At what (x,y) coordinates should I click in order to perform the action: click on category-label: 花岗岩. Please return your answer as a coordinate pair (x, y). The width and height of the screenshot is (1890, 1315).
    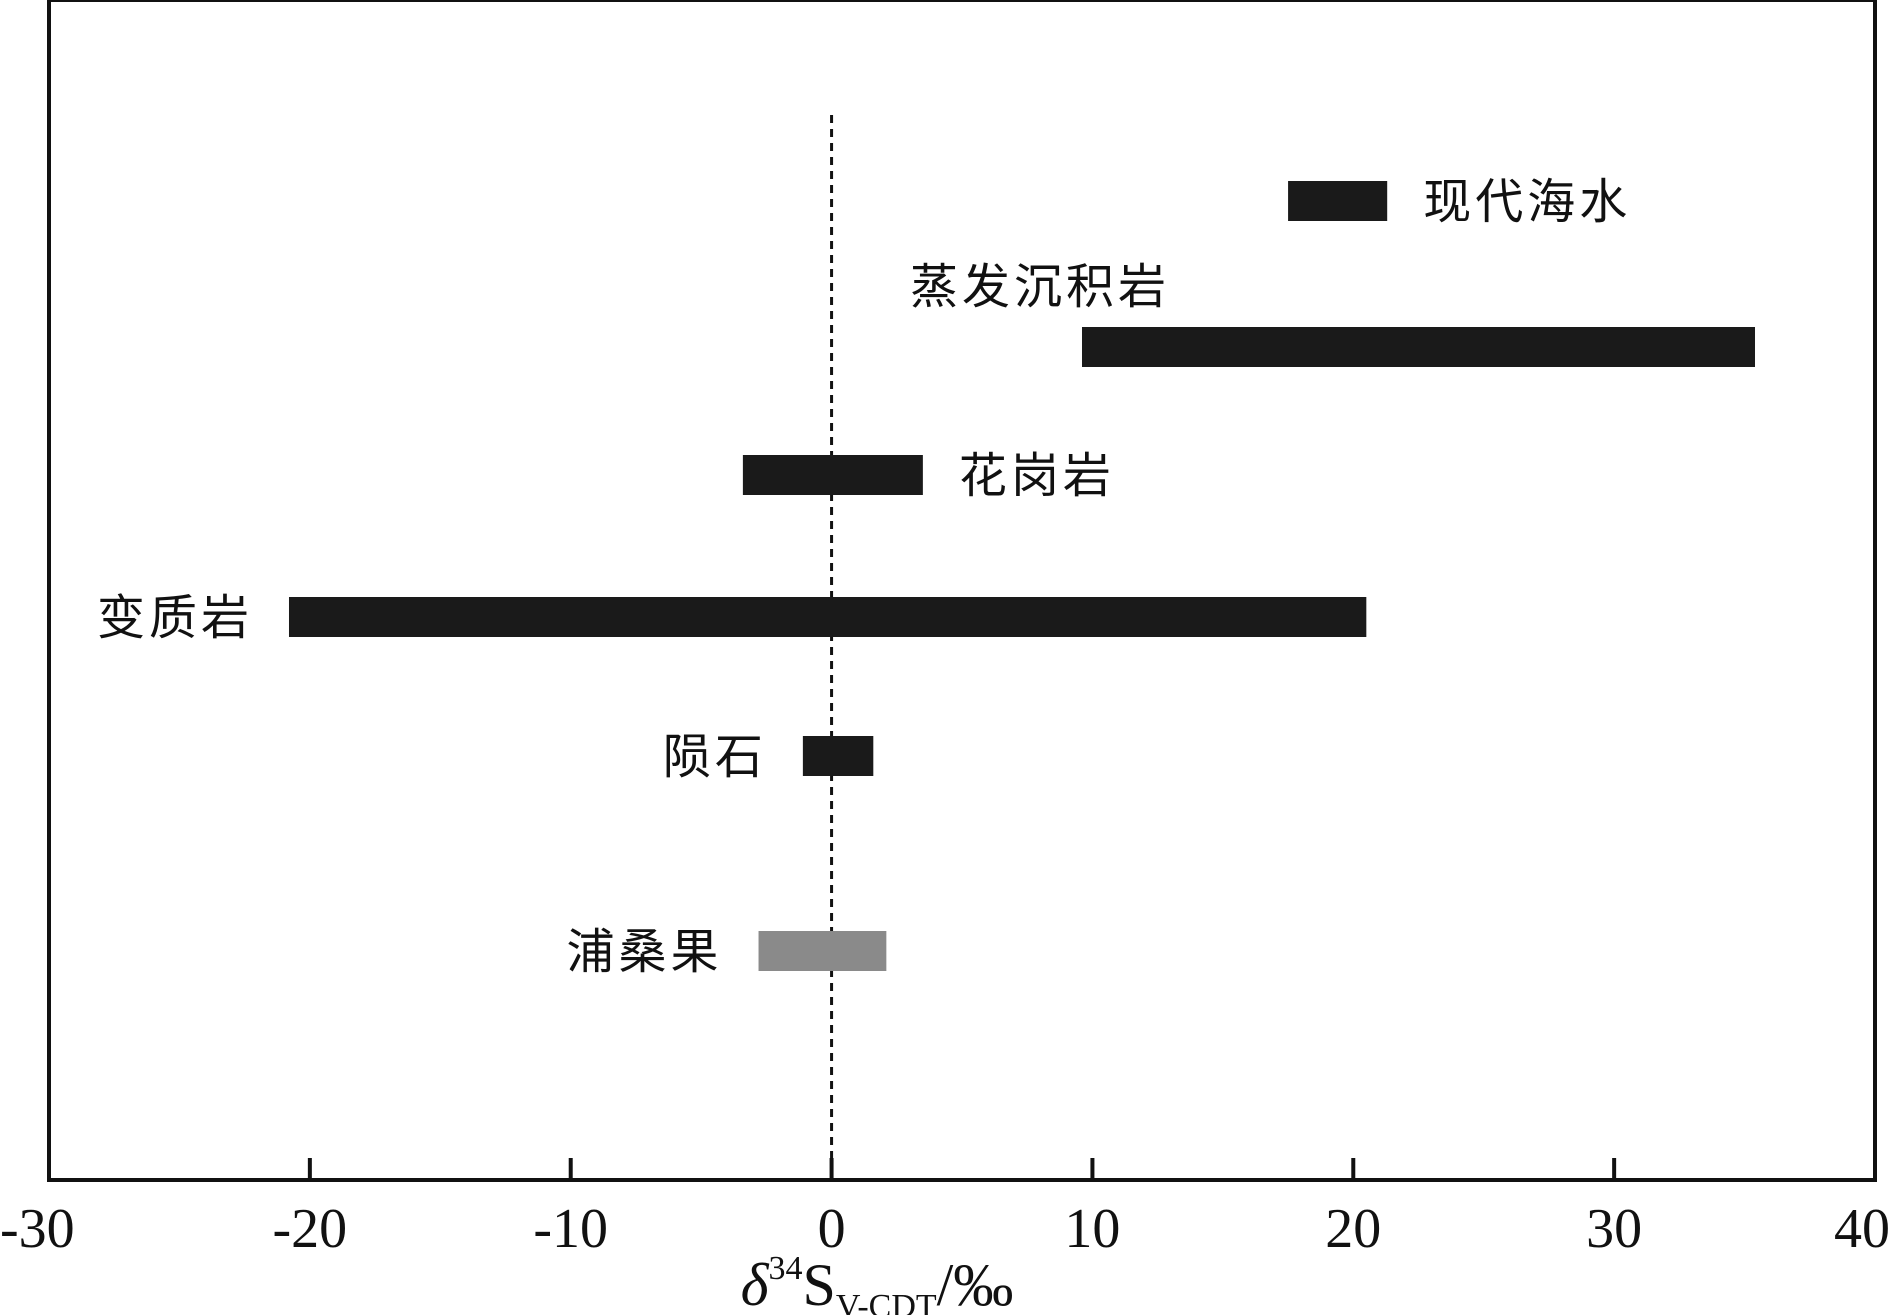
    Looking at the image, I should click on (1037, 476).